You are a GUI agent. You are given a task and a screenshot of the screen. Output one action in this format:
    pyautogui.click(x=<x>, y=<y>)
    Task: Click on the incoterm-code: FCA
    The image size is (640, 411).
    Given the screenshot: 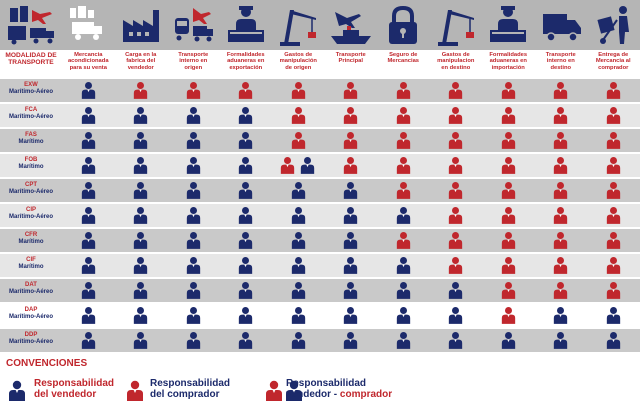 What is the action you would take?
    pyautogui.click(x=31, y=110)
    